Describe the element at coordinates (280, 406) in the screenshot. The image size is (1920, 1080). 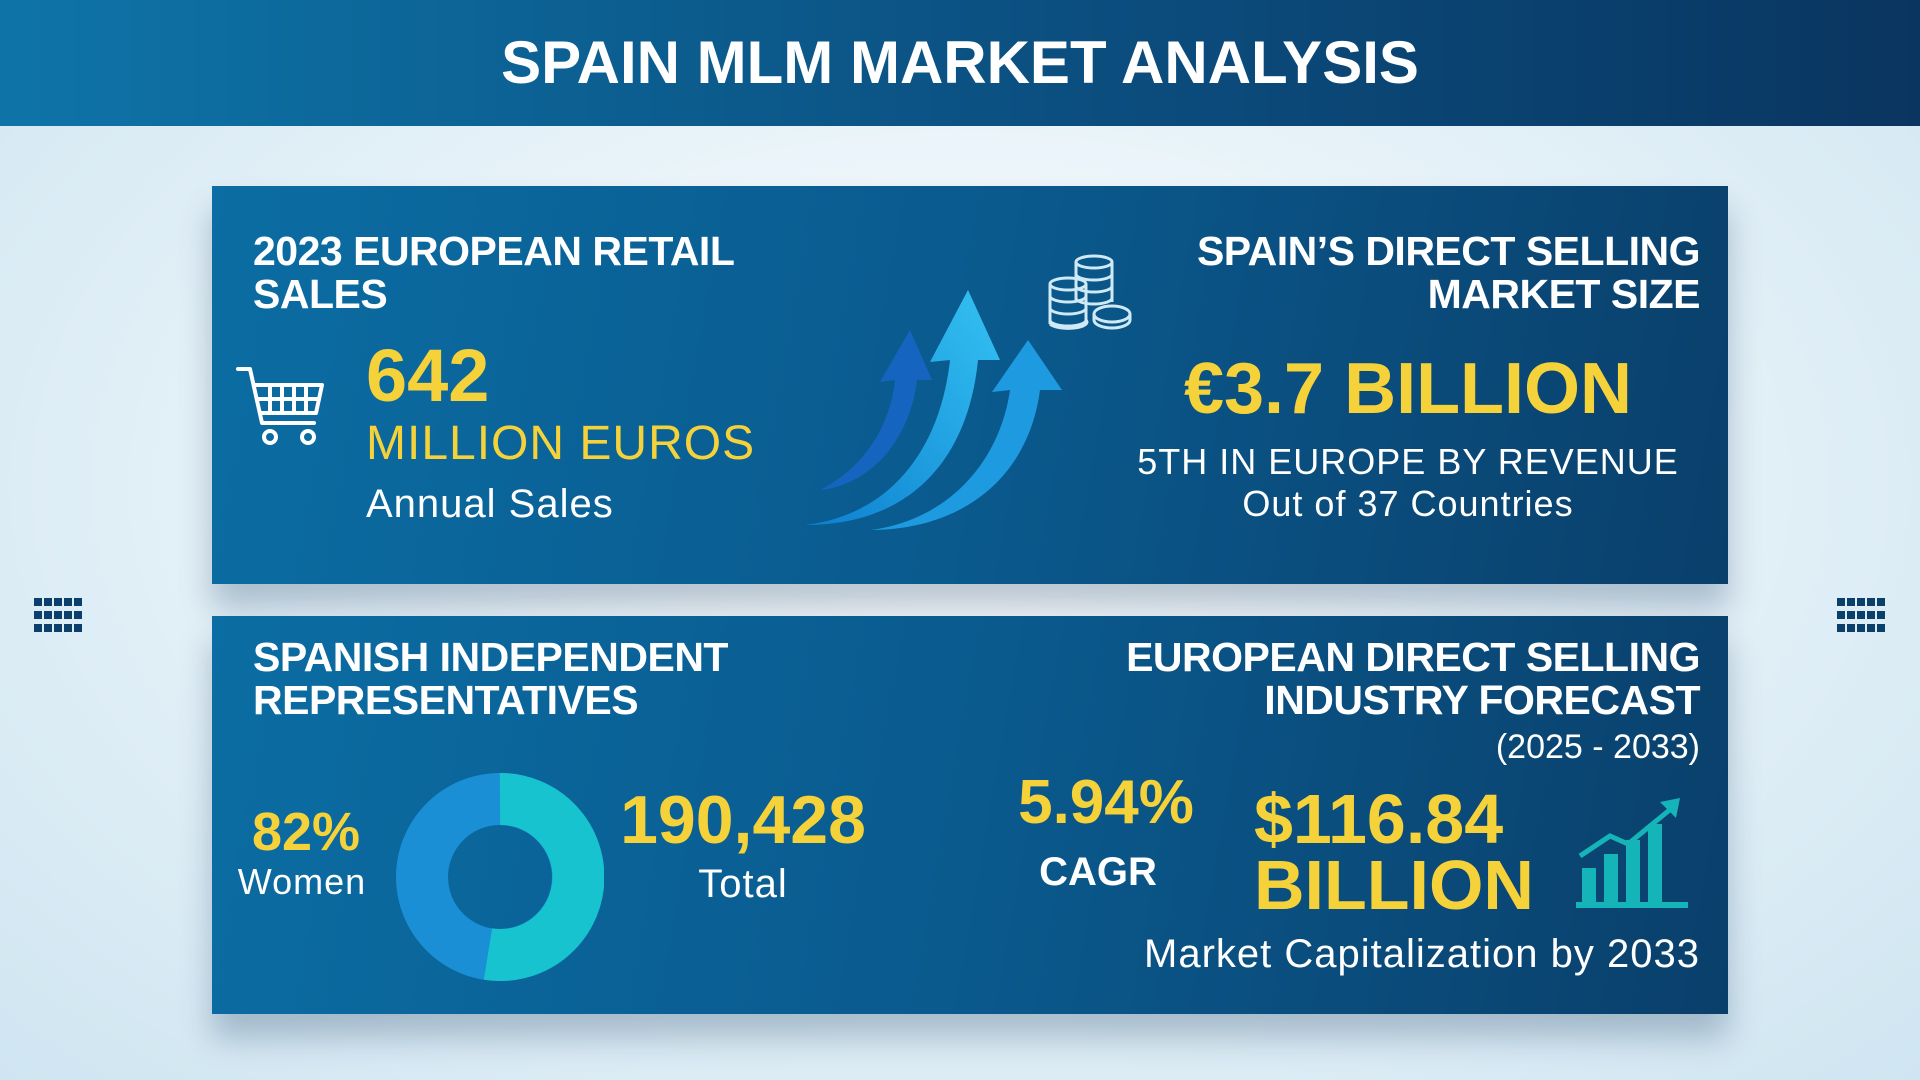
I see `cart-icon` at that location.